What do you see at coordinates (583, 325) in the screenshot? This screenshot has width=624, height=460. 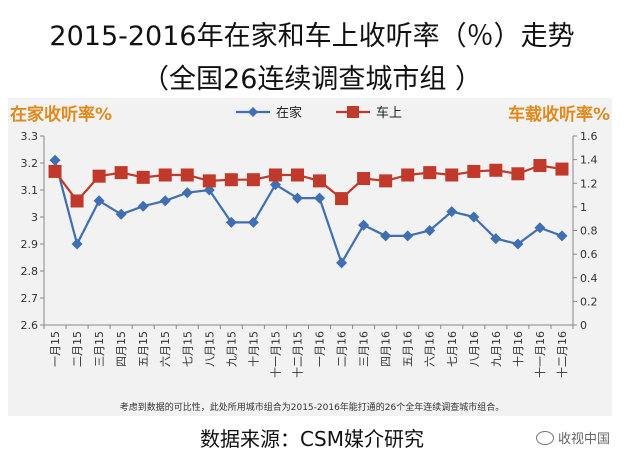 I see `right-tick-label: 0` at bounding box center [583, 325].